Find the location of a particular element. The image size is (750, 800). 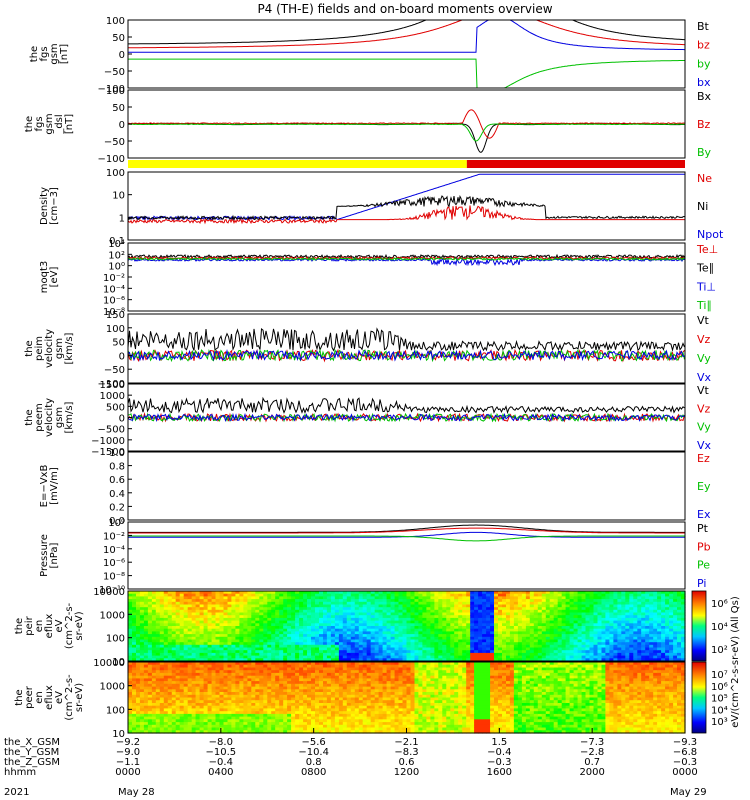

series-by-line is located at coordinates (406, 132).